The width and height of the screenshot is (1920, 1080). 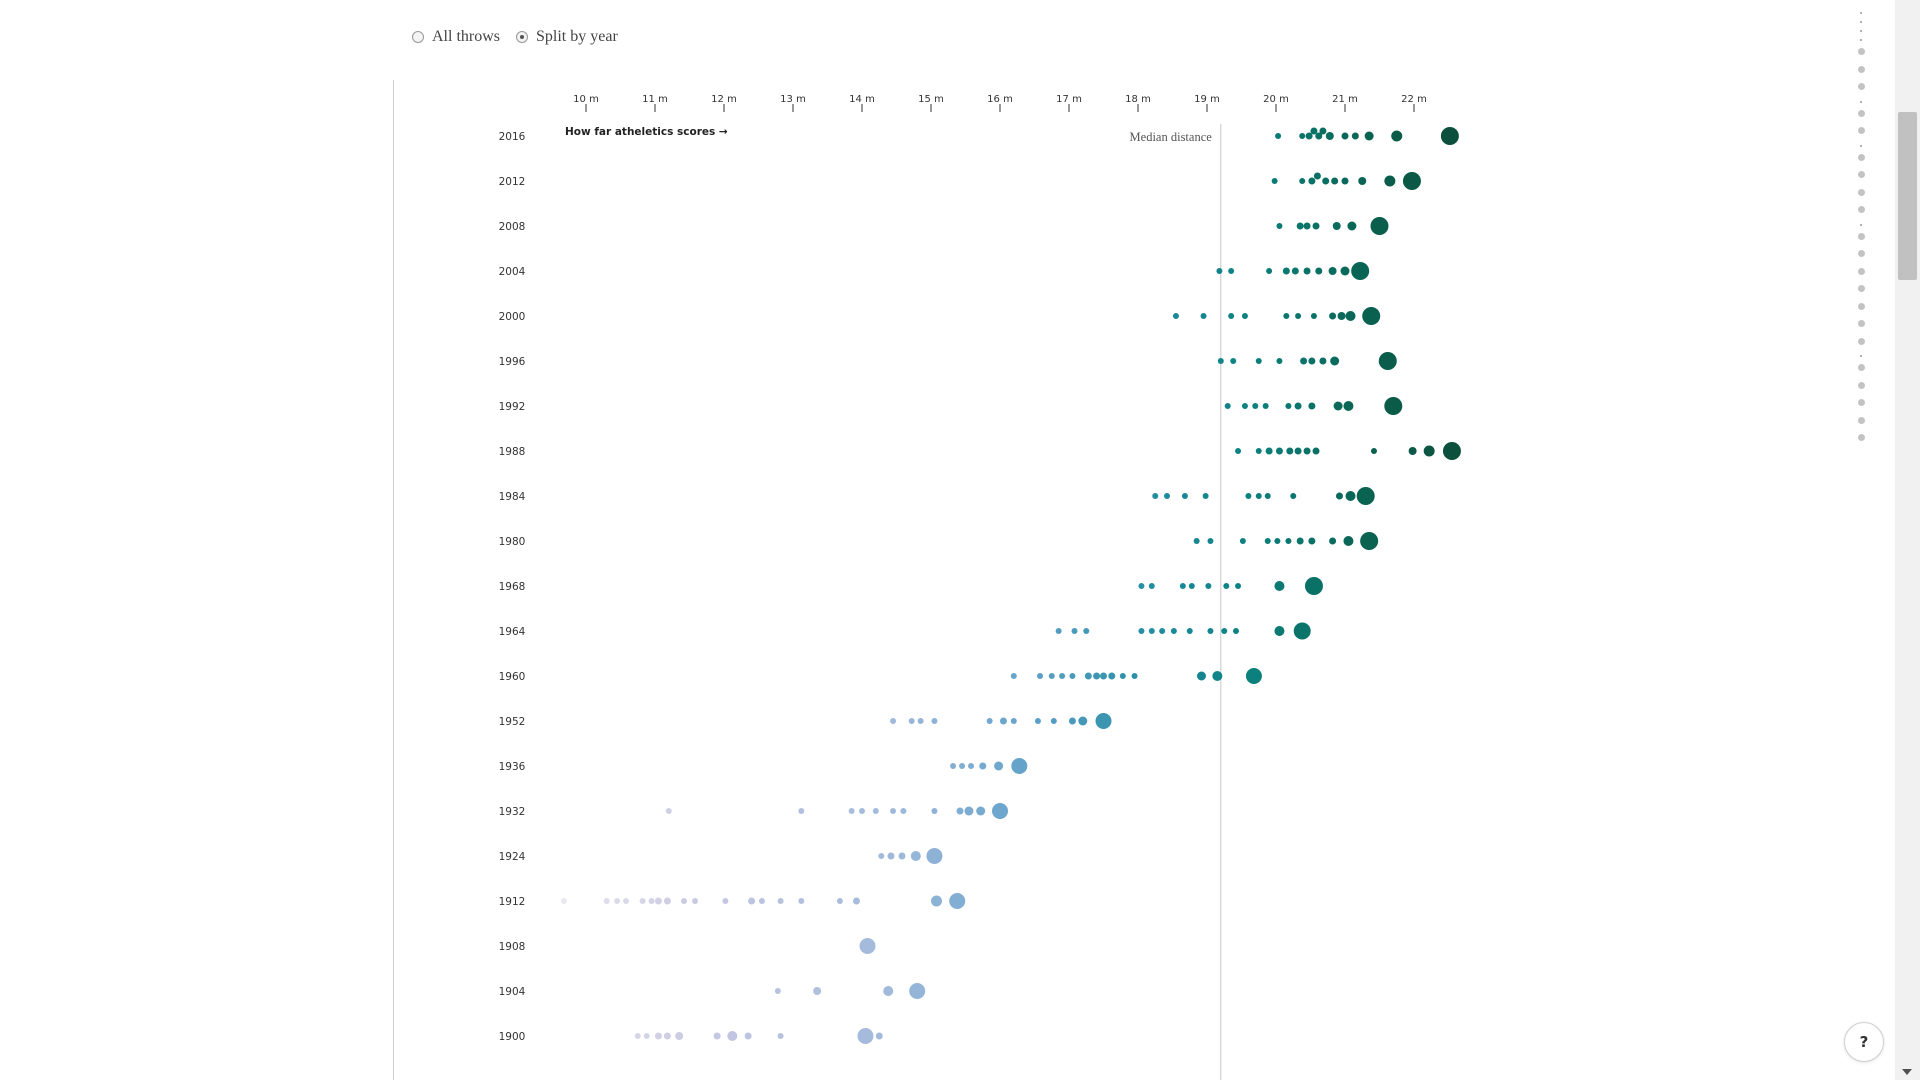 What do you see at coordinates (418, 37) in the screenshot?
I see `radio-all-throws` at bounding box center [418, 37].